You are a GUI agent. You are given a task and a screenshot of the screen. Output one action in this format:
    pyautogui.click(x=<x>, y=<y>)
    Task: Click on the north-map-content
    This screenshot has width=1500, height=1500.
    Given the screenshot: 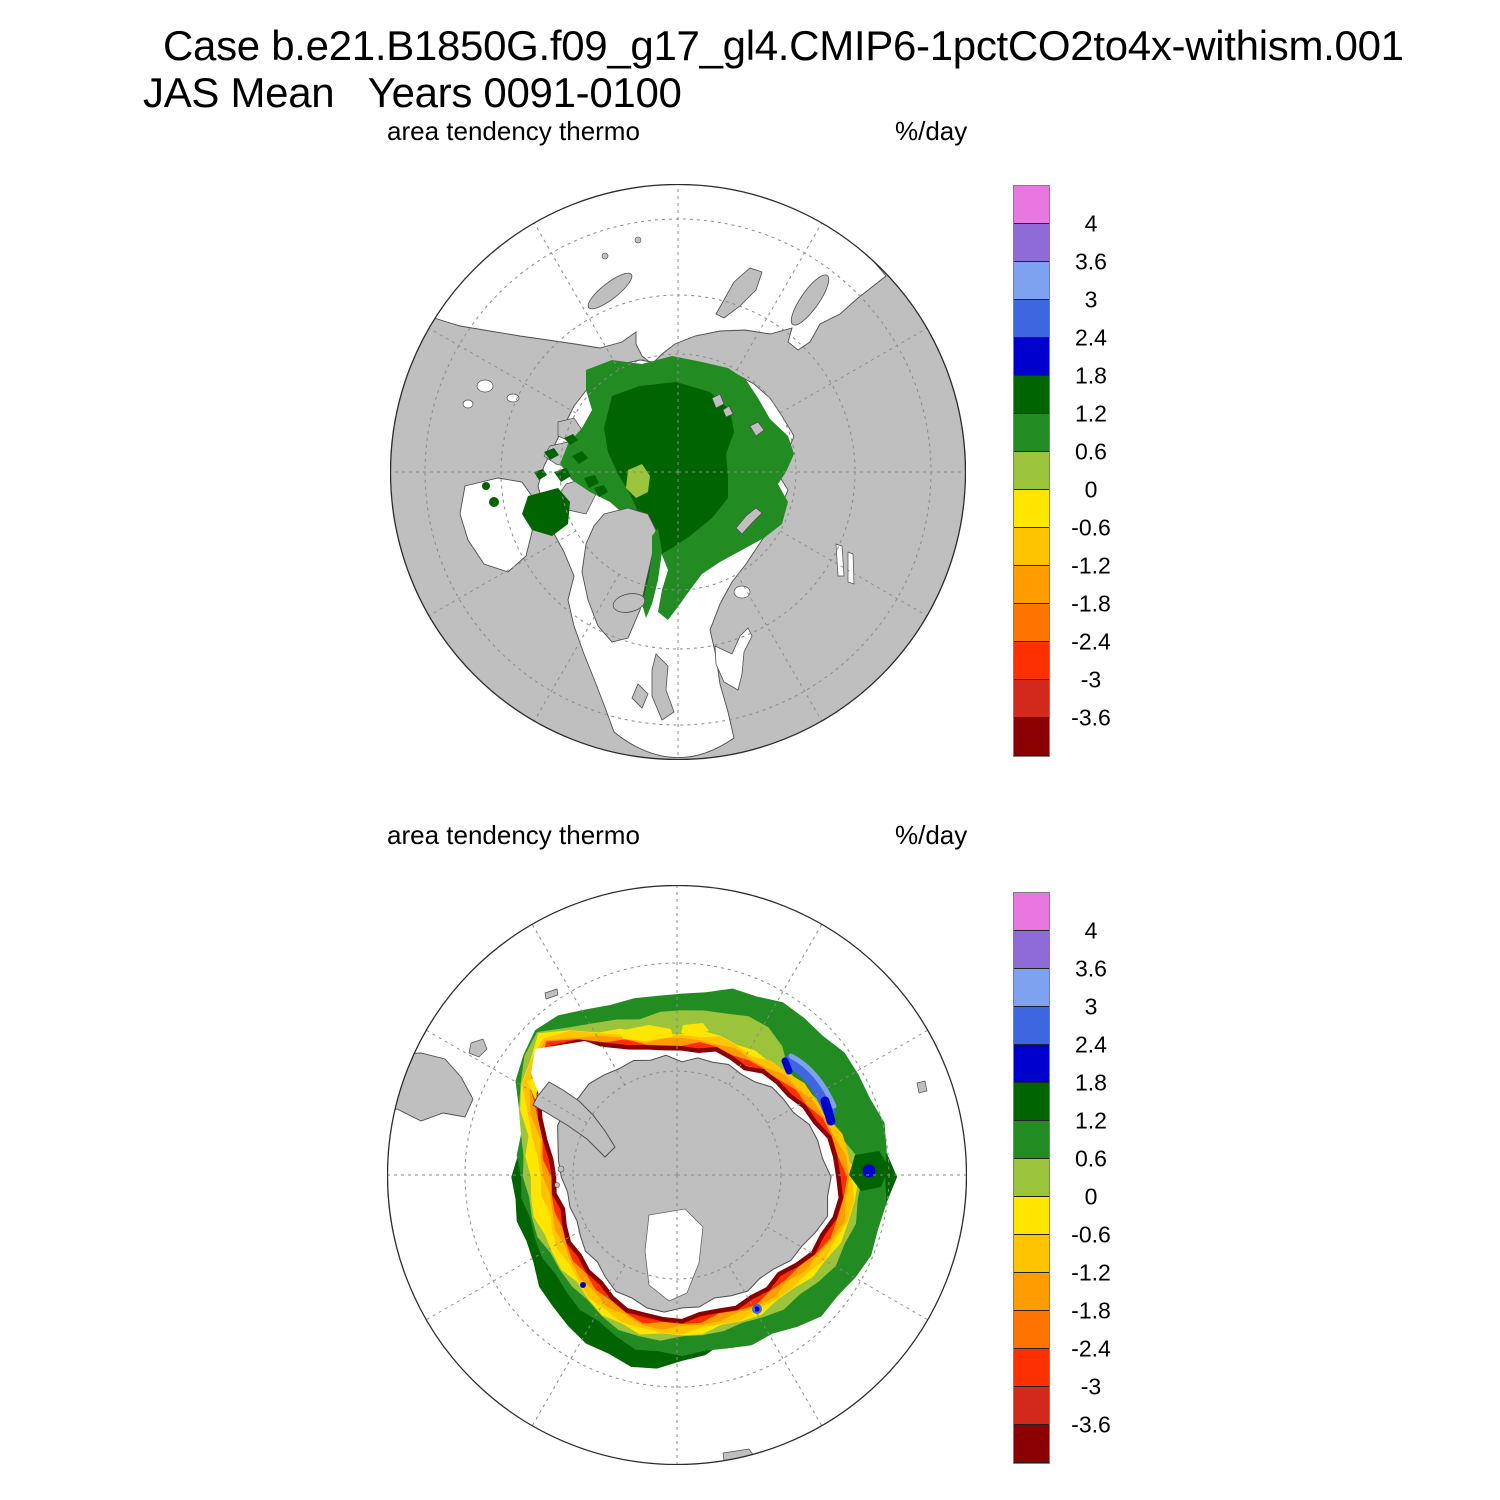 What is the action you would take?
    pyautogui.click(x=678, y=472)
    